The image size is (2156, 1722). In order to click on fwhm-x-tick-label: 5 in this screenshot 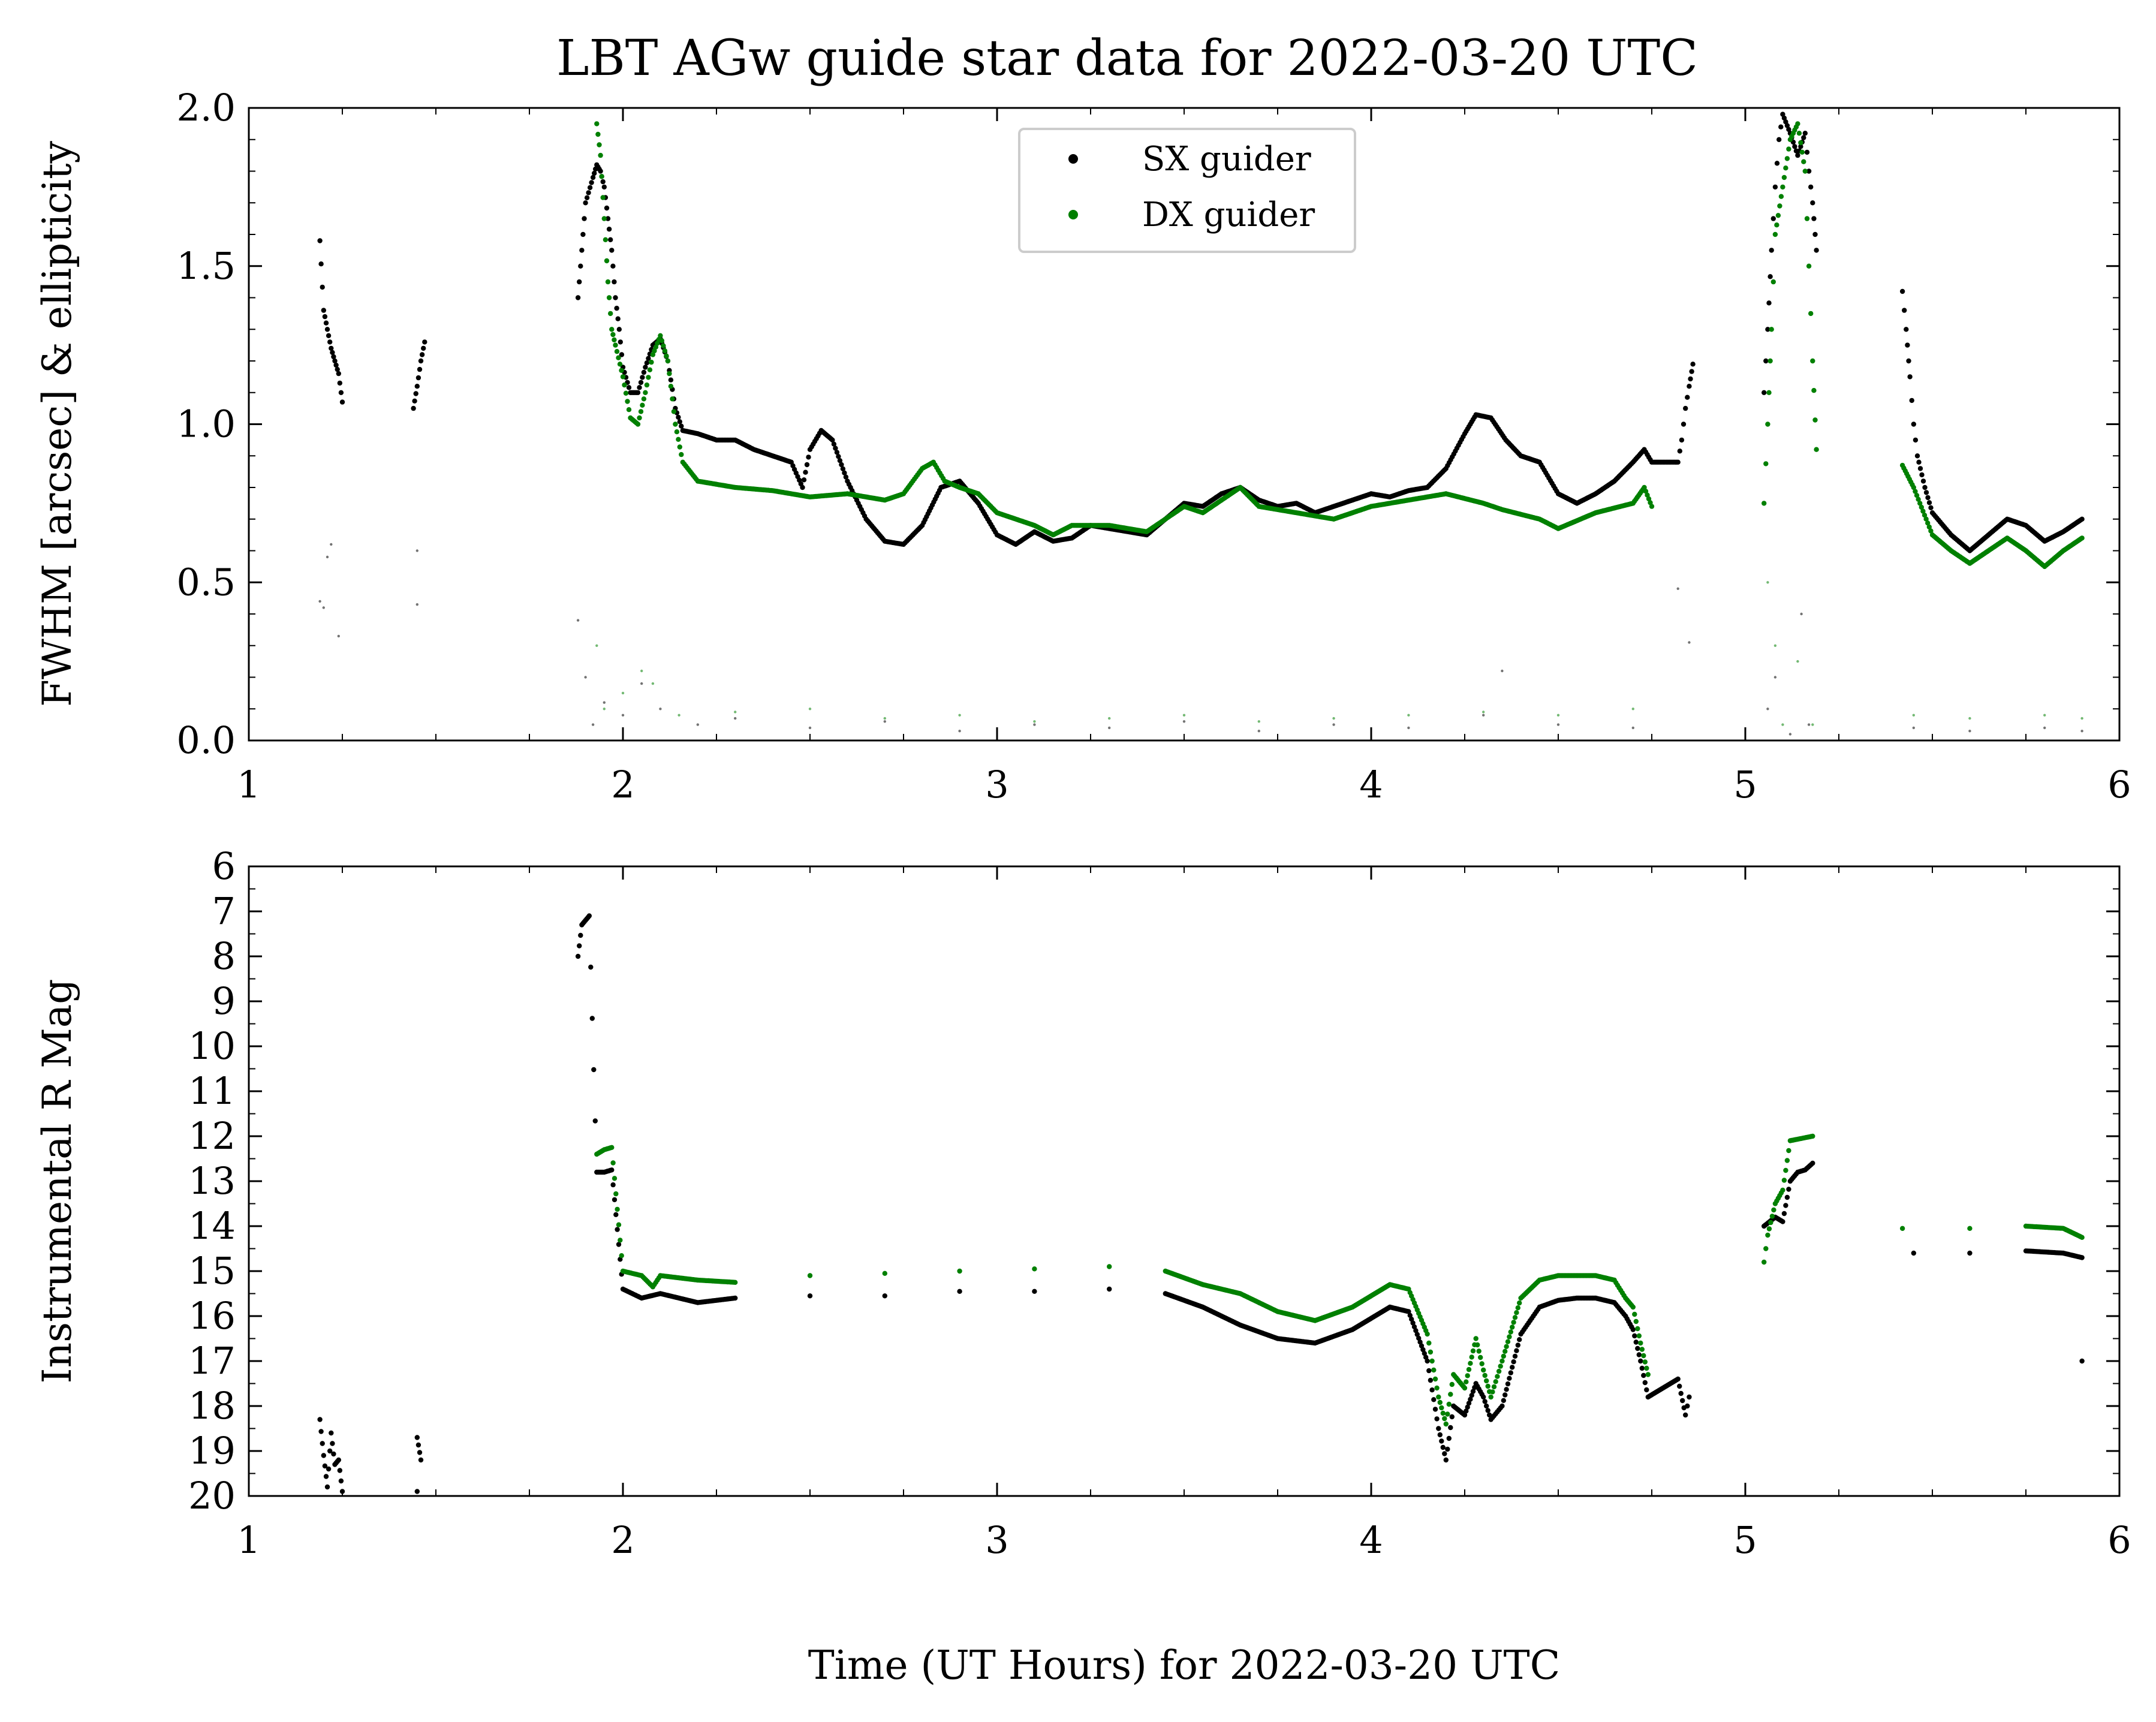, I will do `click(1745, 784)`.